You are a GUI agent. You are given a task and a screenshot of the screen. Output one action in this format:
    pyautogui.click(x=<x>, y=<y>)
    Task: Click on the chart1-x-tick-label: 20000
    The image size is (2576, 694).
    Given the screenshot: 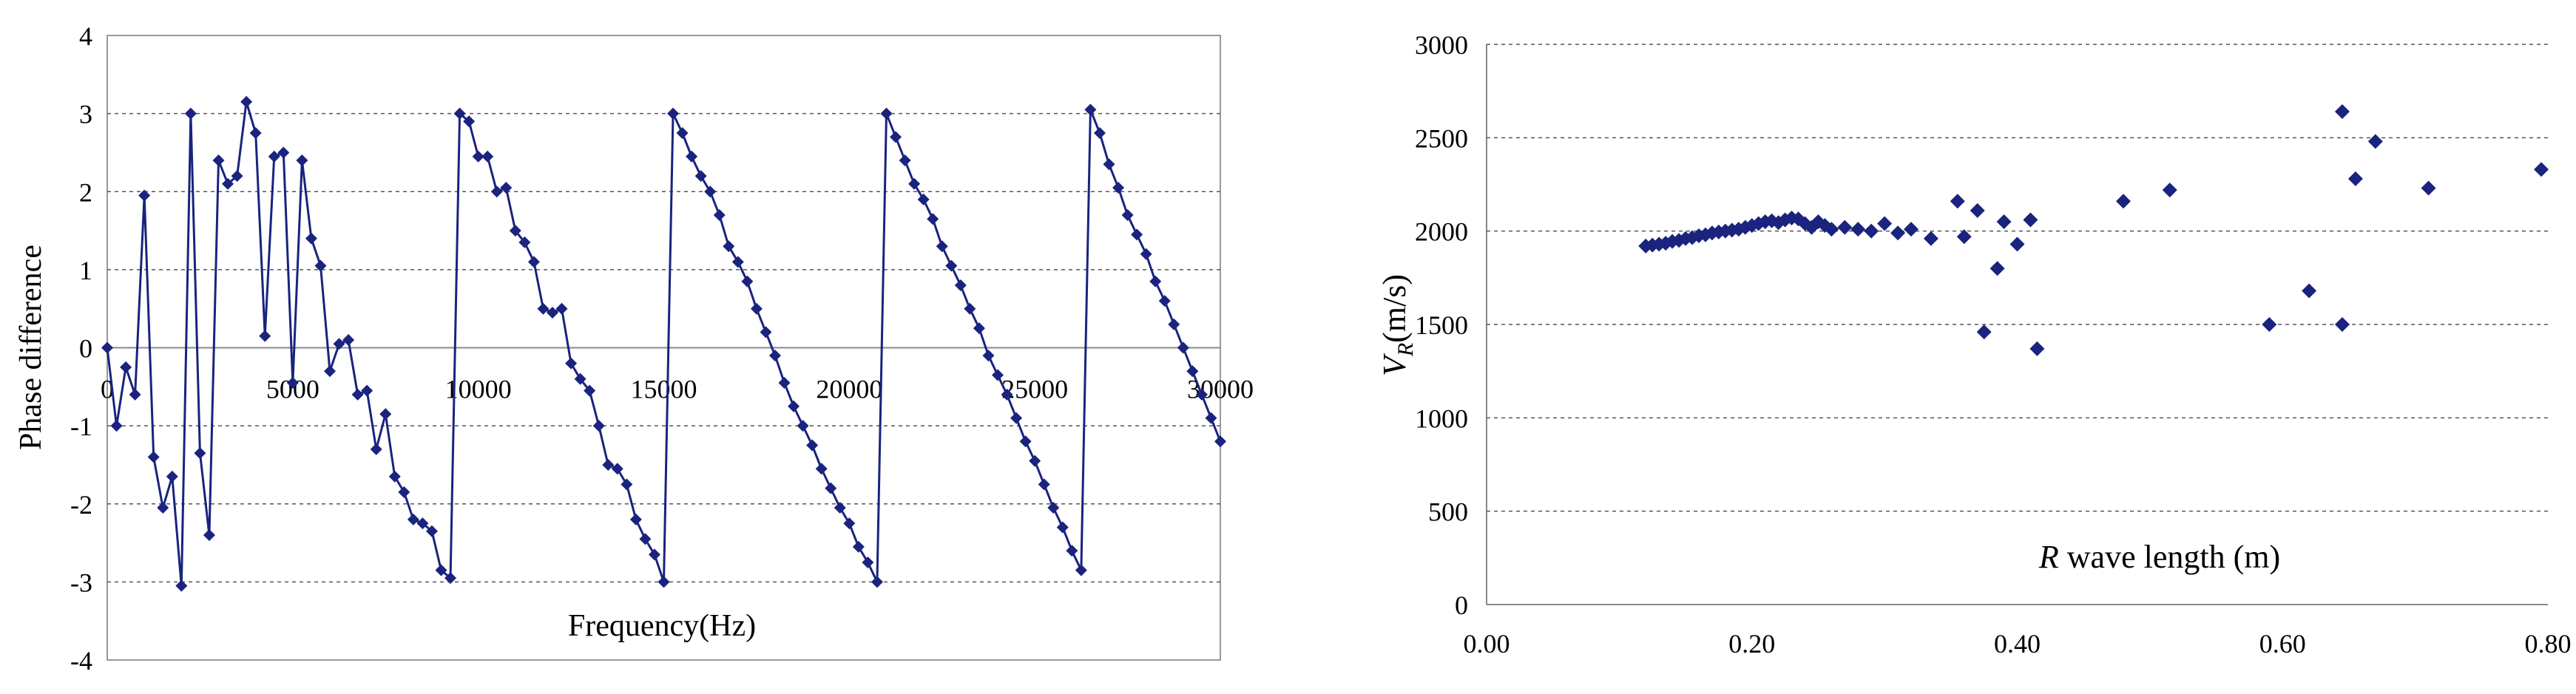 What is the action you would take?
    pyautogui.click(x=849, y=389)
    